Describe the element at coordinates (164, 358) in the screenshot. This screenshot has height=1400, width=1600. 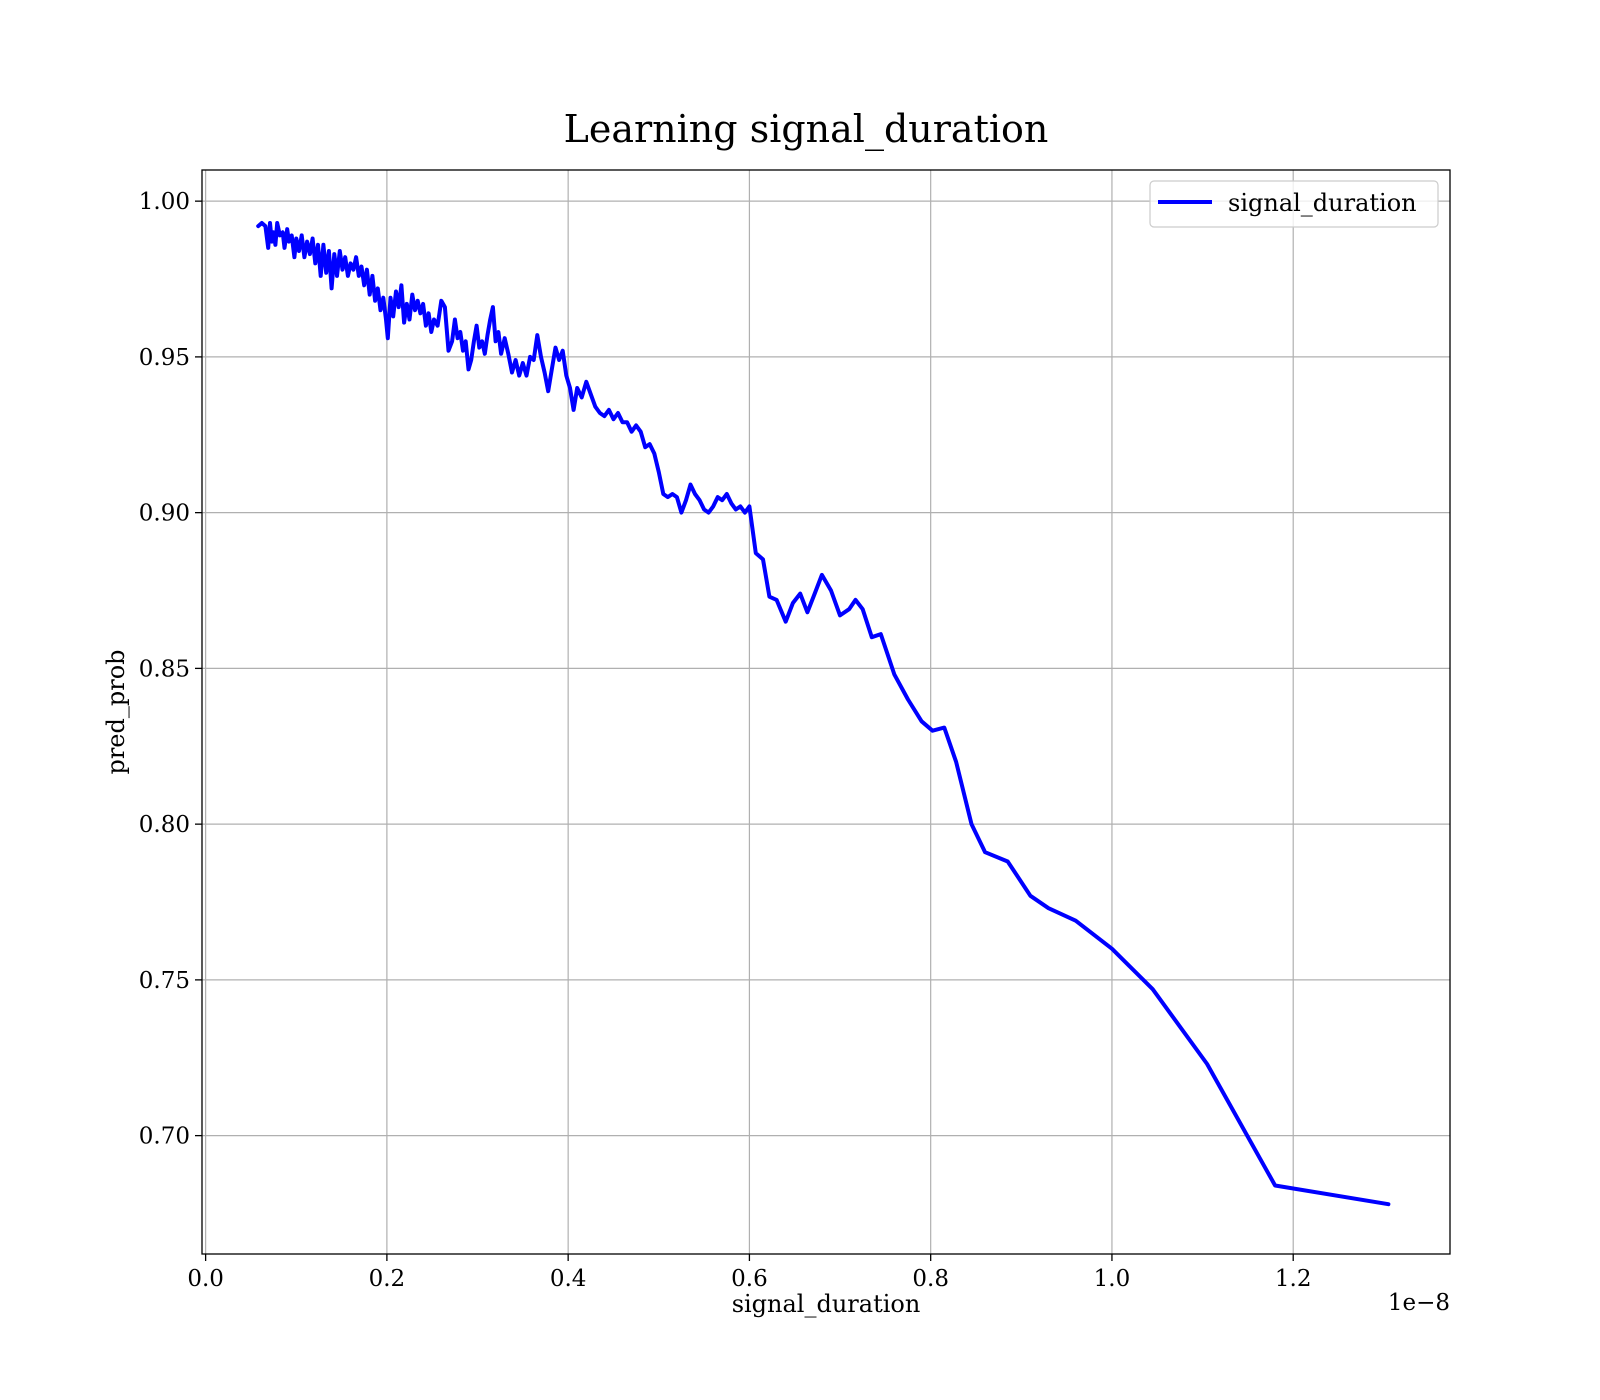
I see `y-tick-label: 0.95` at that location.